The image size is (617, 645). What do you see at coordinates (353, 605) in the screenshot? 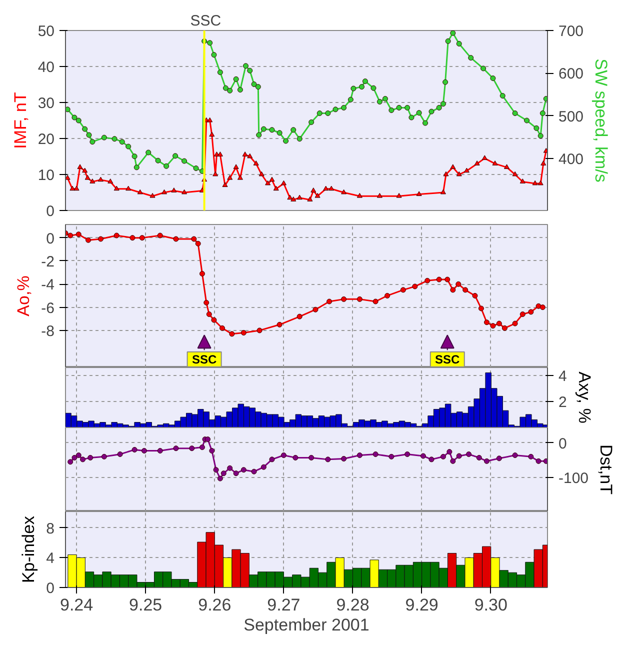
I see `x-tick-label: 9.28` at bounding box center [353, 605].